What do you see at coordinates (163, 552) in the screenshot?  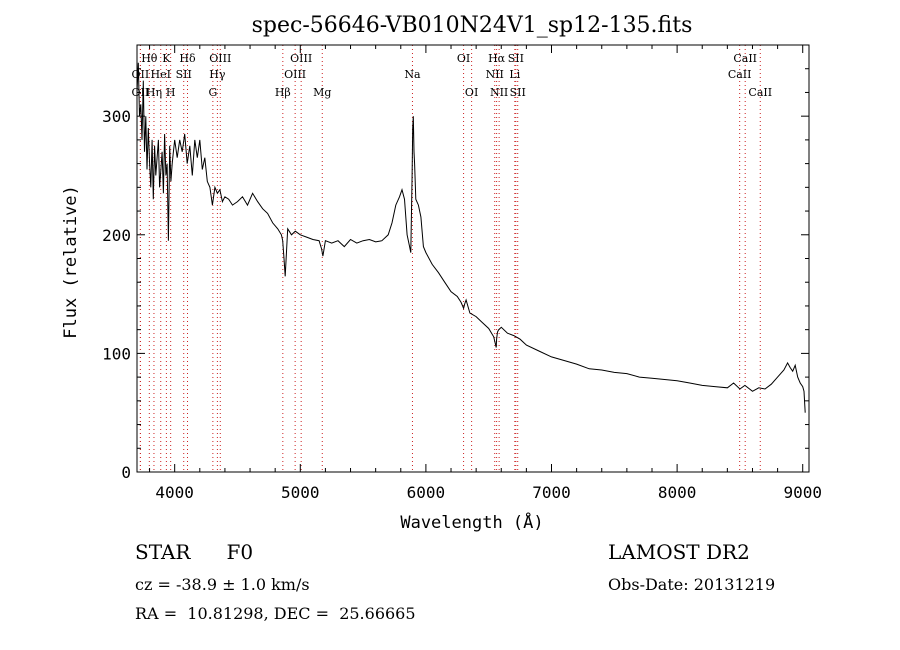 I see `class-label: STAR` at bounding box center [163, 552].